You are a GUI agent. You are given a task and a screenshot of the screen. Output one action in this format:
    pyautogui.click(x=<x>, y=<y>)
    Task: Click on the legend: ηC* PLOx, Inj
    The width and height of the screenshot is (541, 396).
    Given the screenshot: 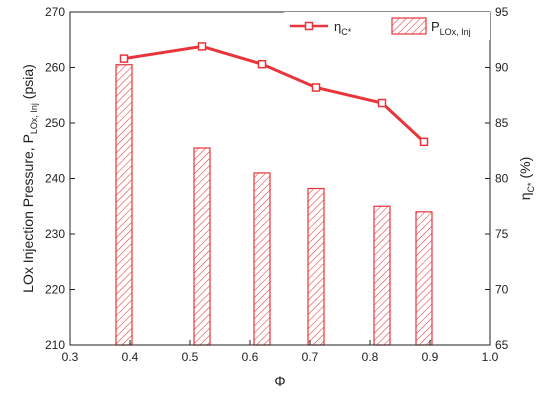 What is the action you would take?
    pyautogui.click(x=387, y=26)
    